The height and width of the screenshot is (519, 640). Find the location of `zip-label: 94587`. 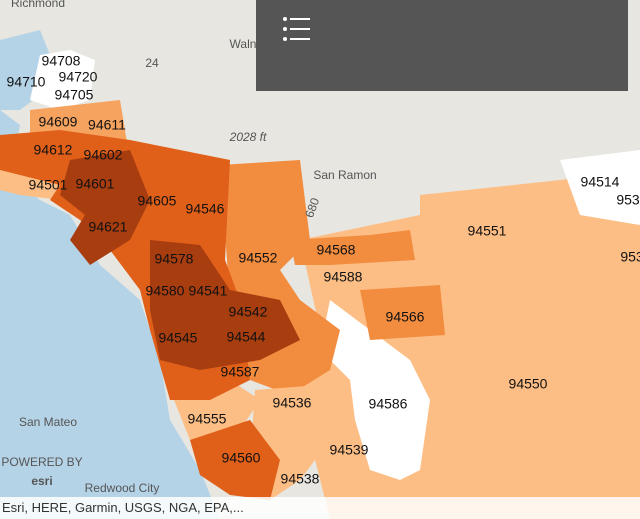

zip-label: 94587 is located at coordinates (240, 372).